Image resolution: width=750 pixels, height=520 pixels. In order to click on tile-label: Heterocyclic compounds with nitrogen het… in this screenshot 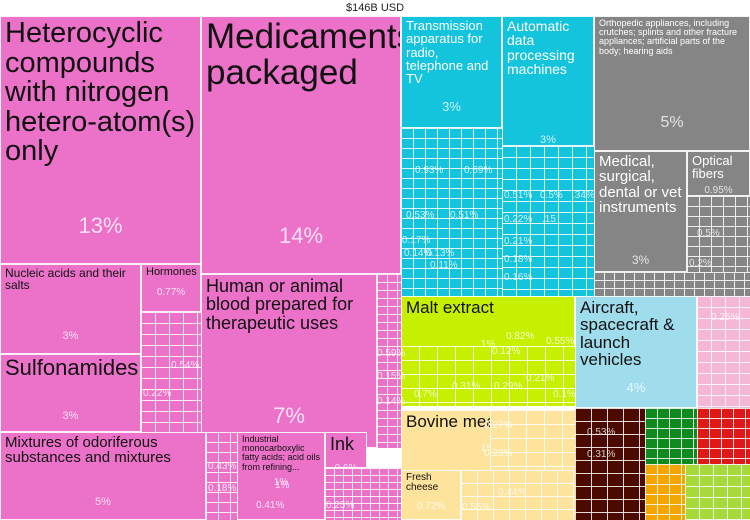, I will do `click(100, 92)`.